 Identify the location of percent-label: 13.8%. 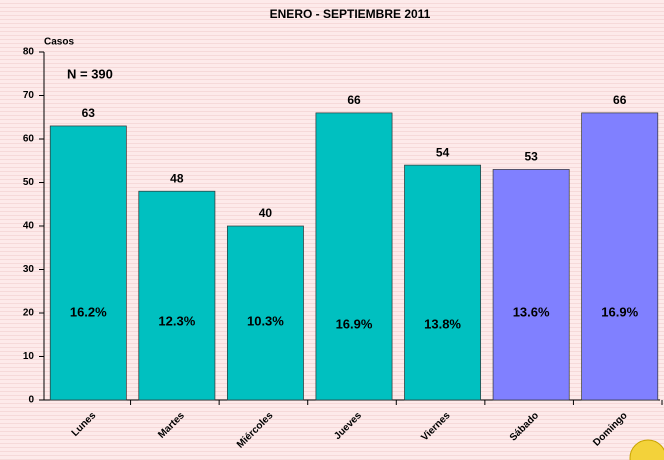
(442, 323).